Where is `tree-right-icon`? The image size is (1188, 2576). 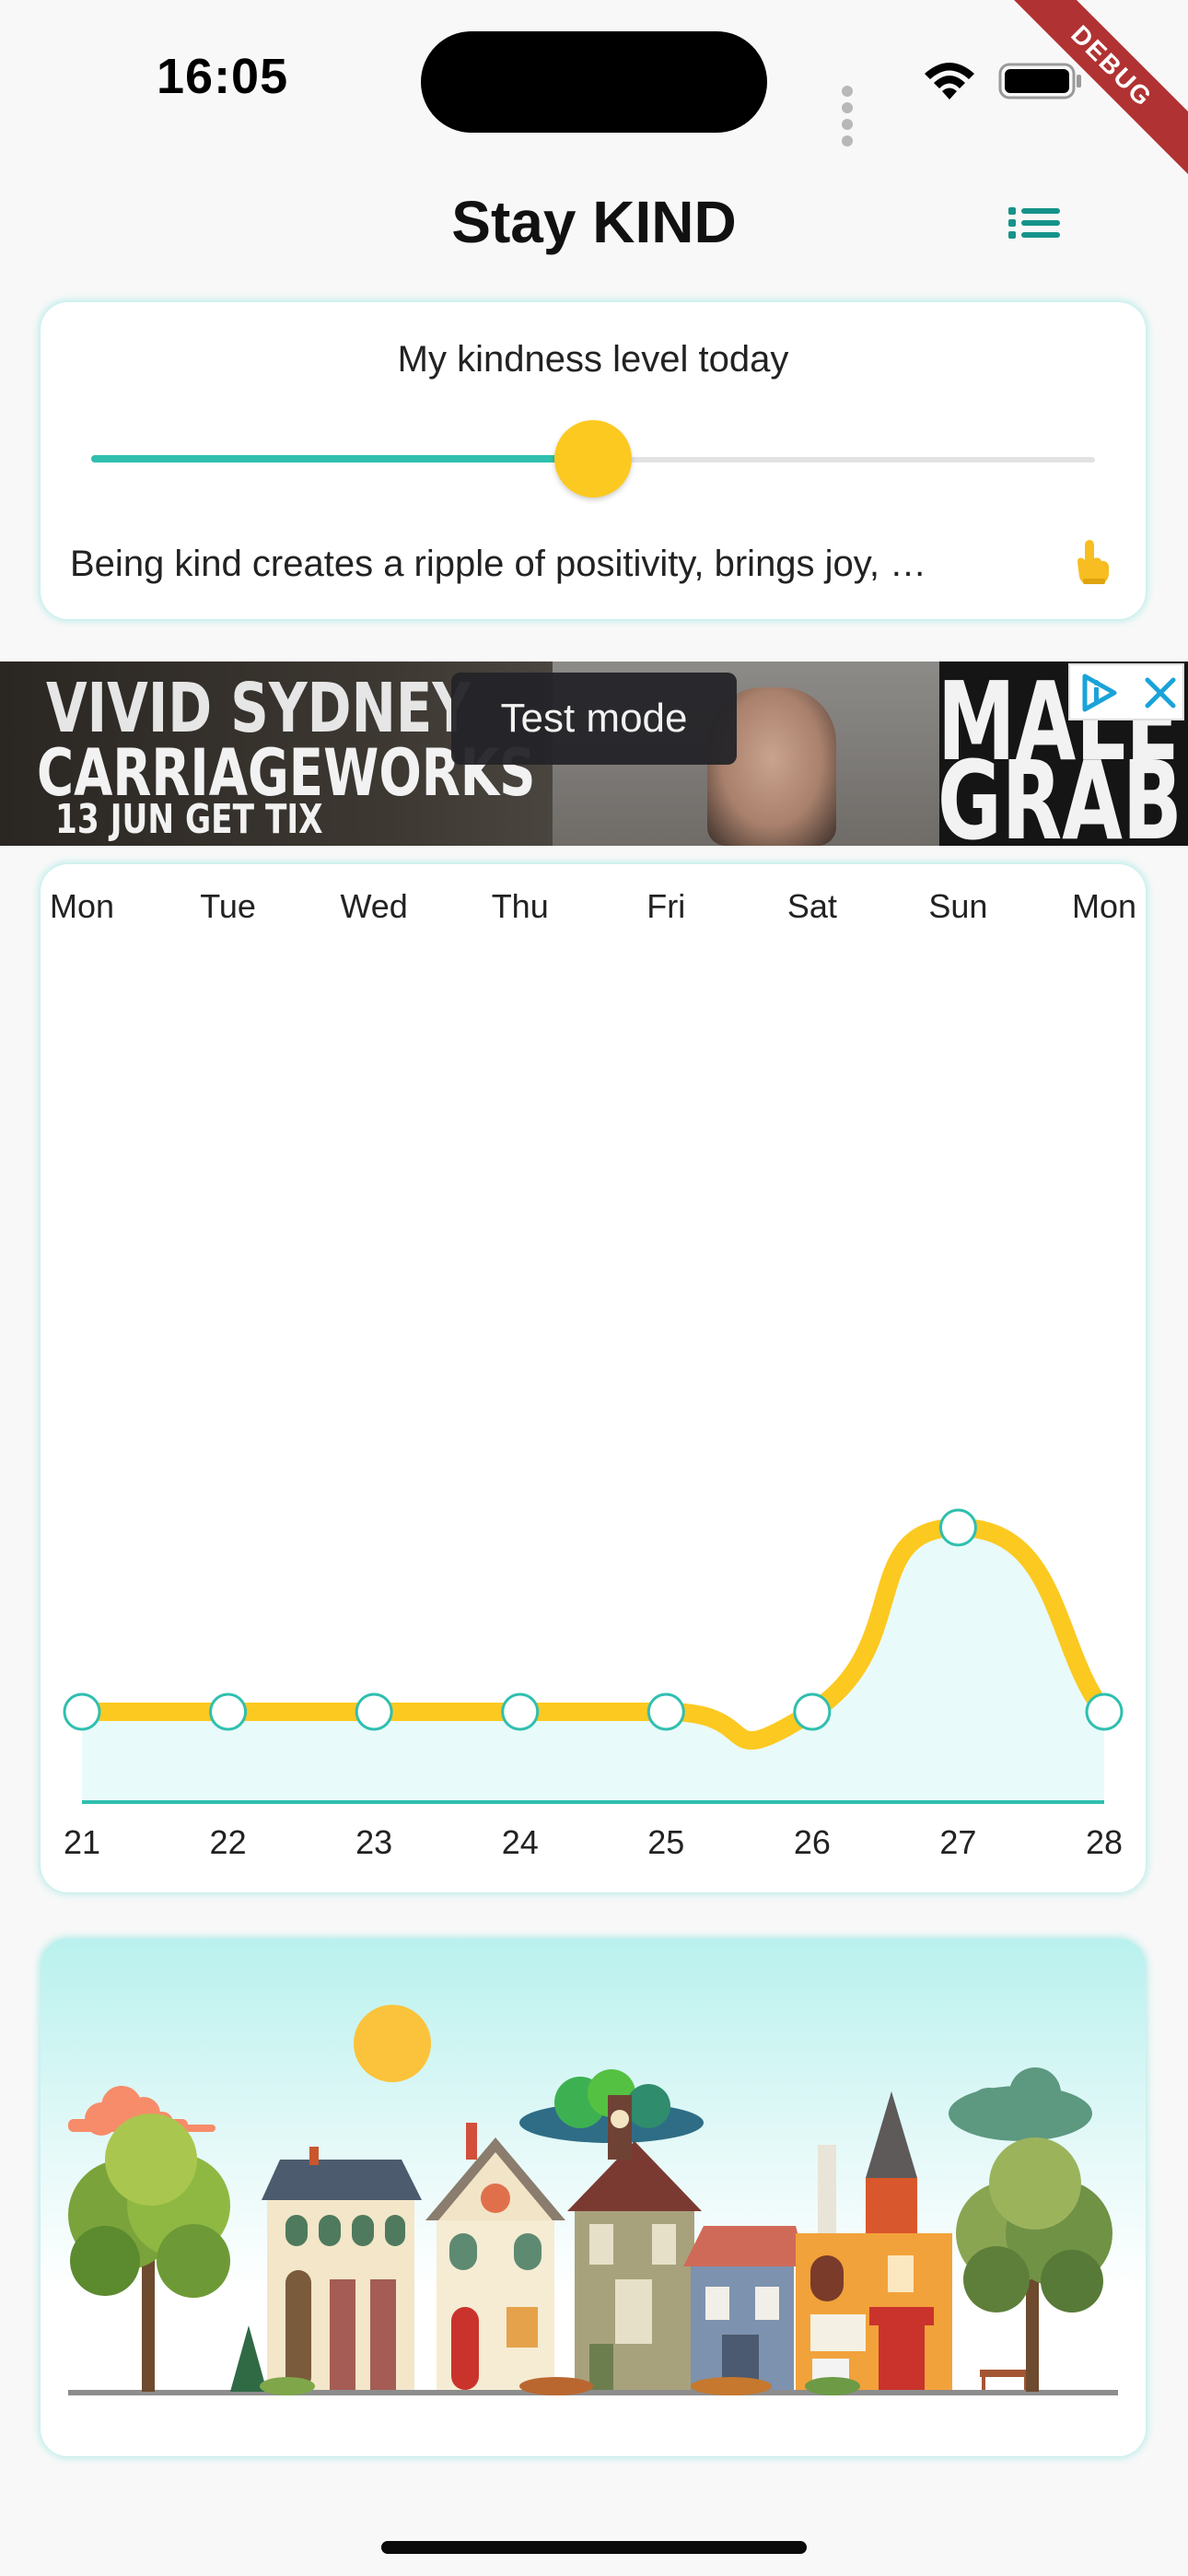
tree-right-icon is located at coordinates (1034, 2264).